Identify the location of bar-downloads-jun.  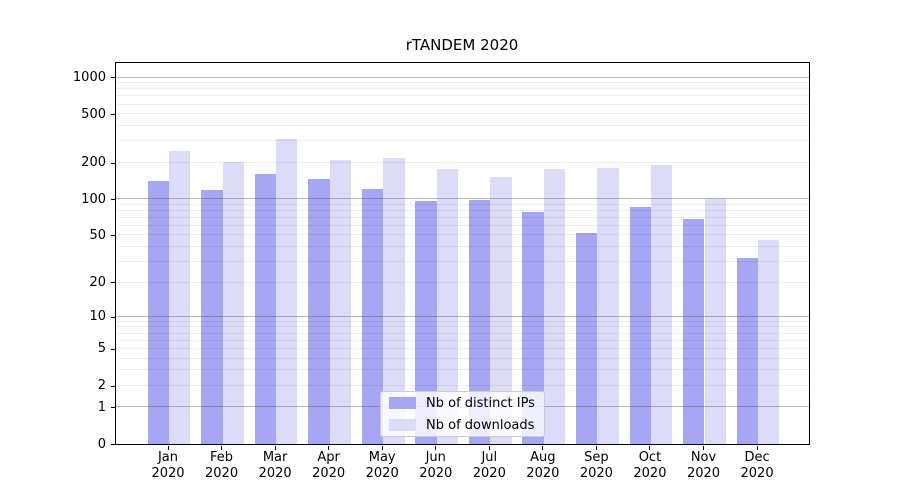
(447, 306).